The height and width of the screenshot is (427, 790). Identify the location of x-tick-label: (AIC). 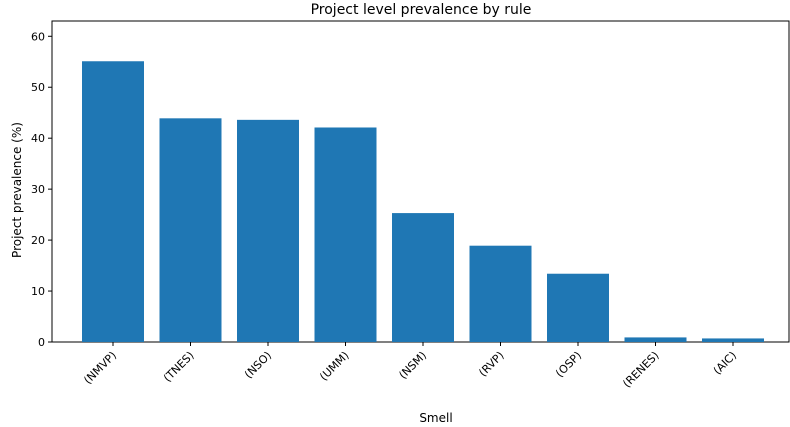
(725, 363).